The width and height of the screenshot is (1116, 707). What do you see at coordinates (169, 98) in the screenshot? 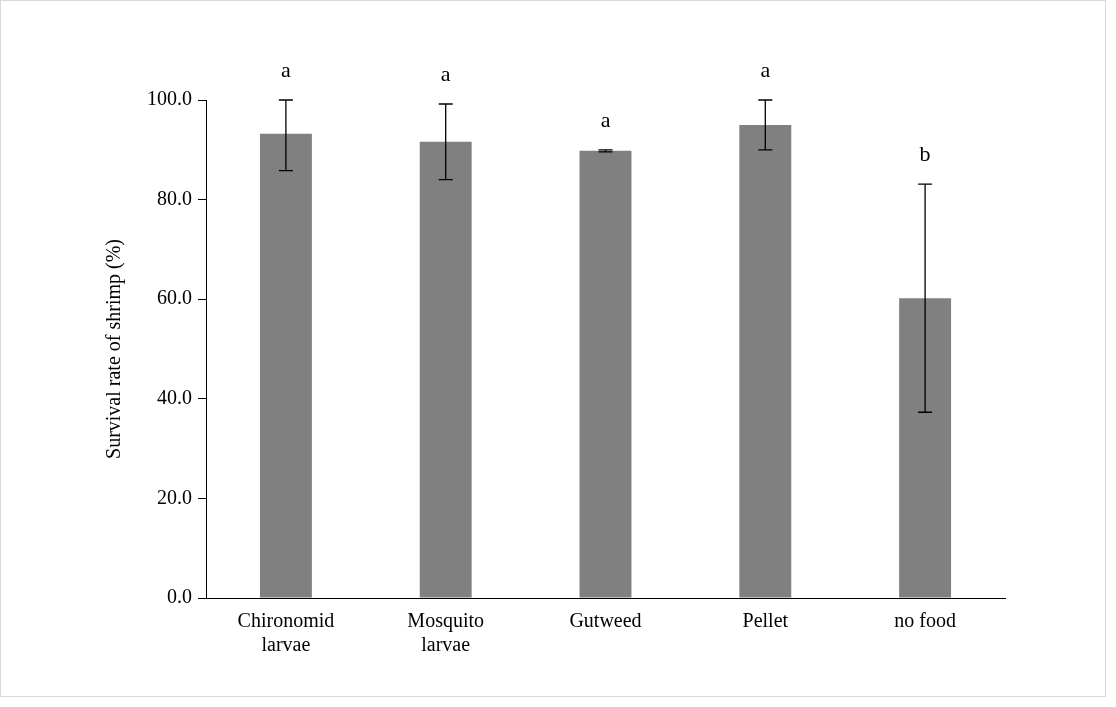
I see `y-tick-label: 100.0` at bounding box center [169, 98].